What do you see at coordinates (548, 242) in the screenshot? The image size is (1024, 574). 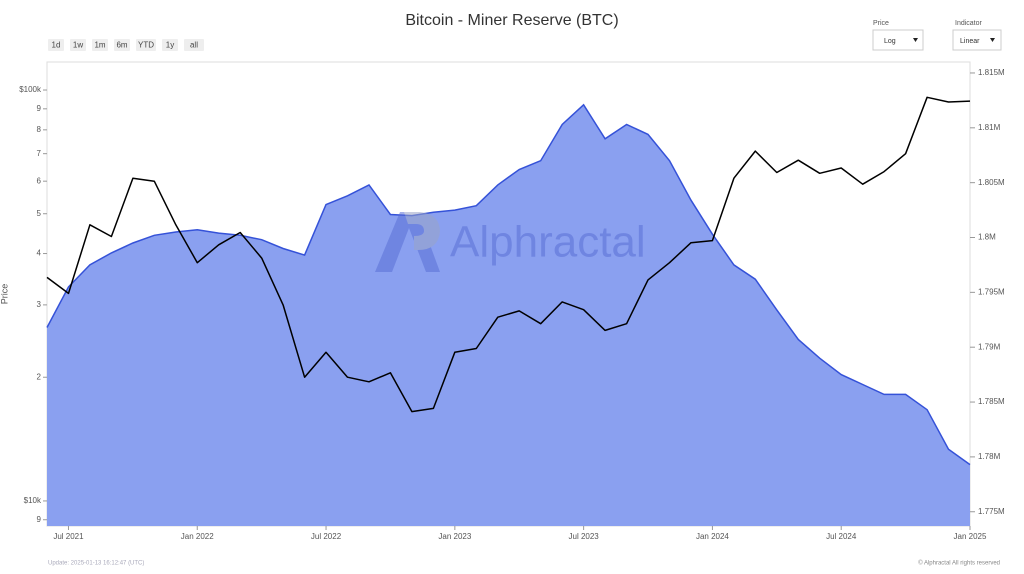 I see `watermark-text: Alphractal` at bounding box center [548, 242].